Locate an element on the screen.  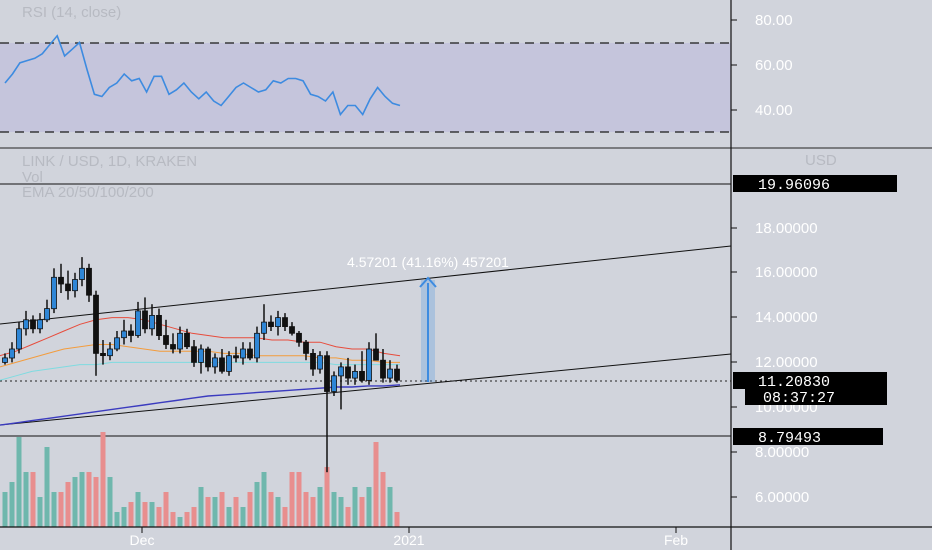
rsi-tick-40: 40.00 is located at coordinates (774, 110).